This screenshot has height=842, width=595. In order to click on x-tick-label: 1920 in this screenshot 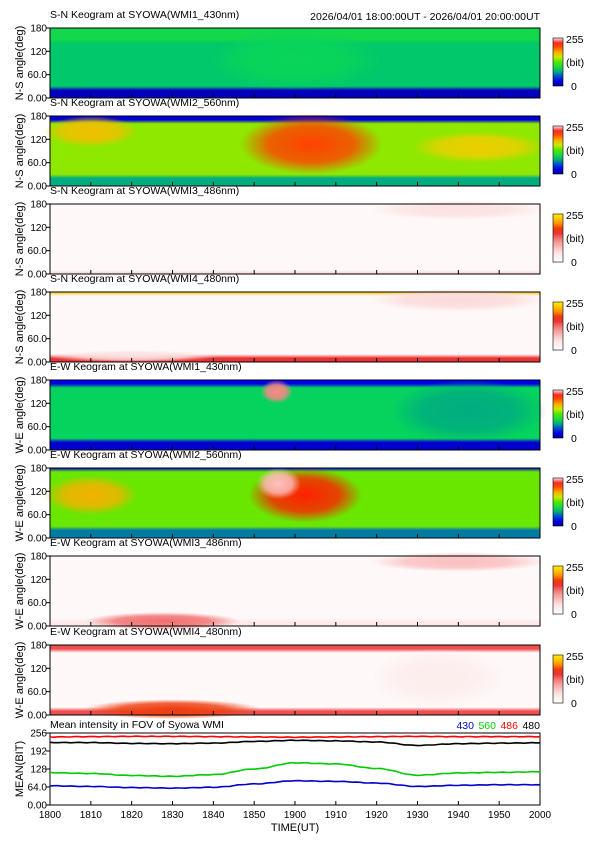, I will do `click(377, 815)`.